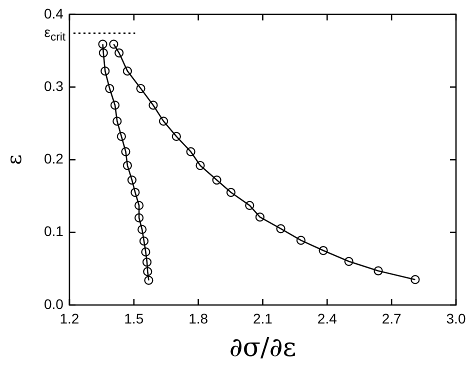  What do you see at coordinates (54, 13) in the screenshot?
I see `y-tick-label: 0.4` at bounding box center [54, 13].